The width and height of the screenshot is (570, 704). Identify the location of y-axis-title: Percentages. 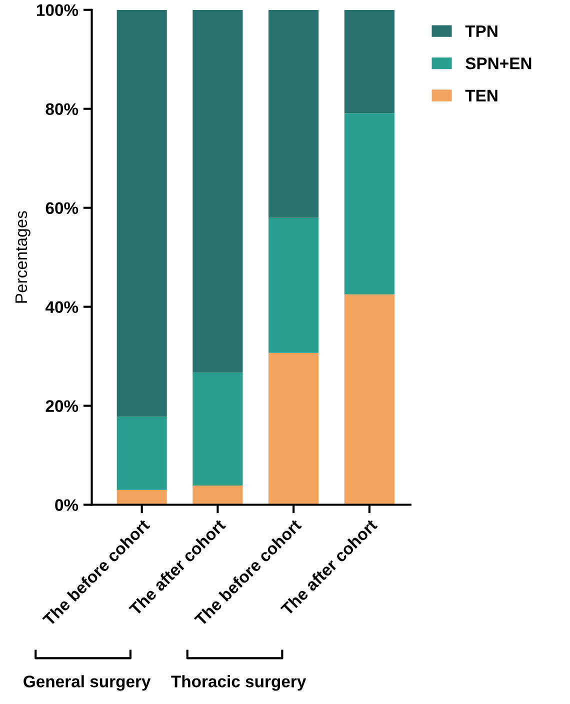
(22, 257).